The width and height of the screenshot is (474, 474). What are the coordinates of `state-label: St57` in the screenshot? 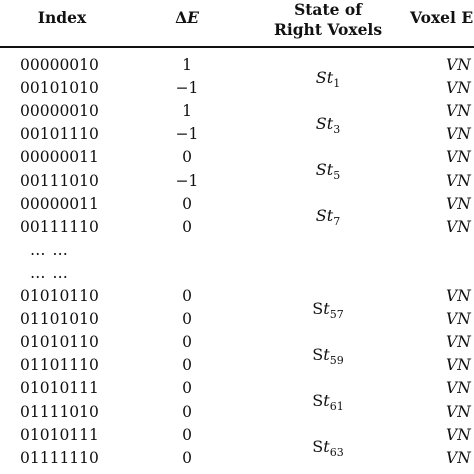 It's located at (328, 310).